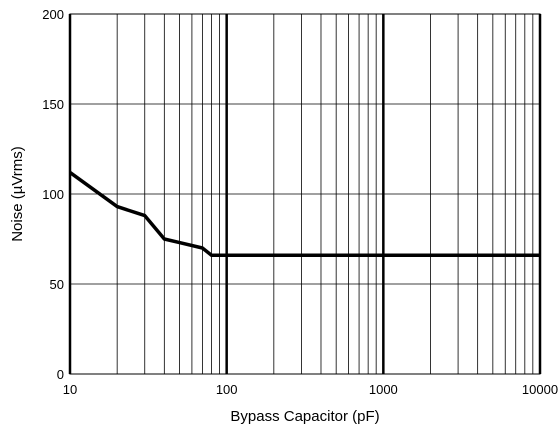 The height and width of the screenshot is (434, 560). Describe the element at coordinates (17, 194) in the screenshot. I see `y-axis-title: Noise (µVrms)` at that location.